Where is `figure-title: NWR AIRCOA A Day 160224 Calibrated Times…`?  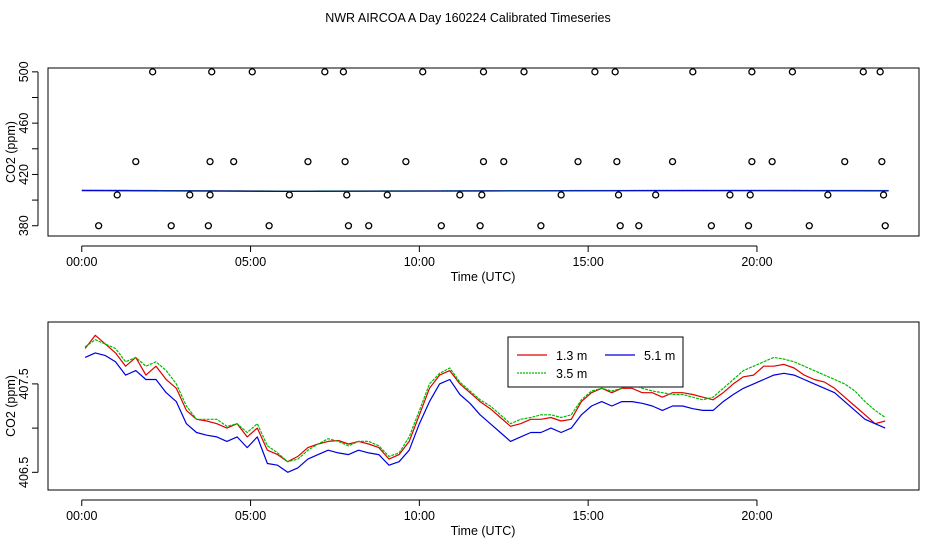 figure-title: NWR AIRCOA A Day 160224 Calibrated Times… is located at coordinates (468, 18).